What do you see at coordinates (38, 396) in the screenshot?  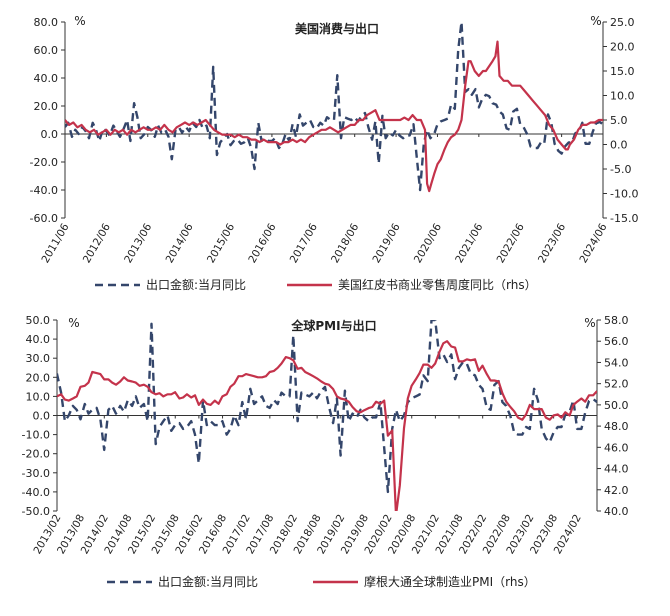 I see `left-tick-label: 10.0` at bounding box center [38, 396].